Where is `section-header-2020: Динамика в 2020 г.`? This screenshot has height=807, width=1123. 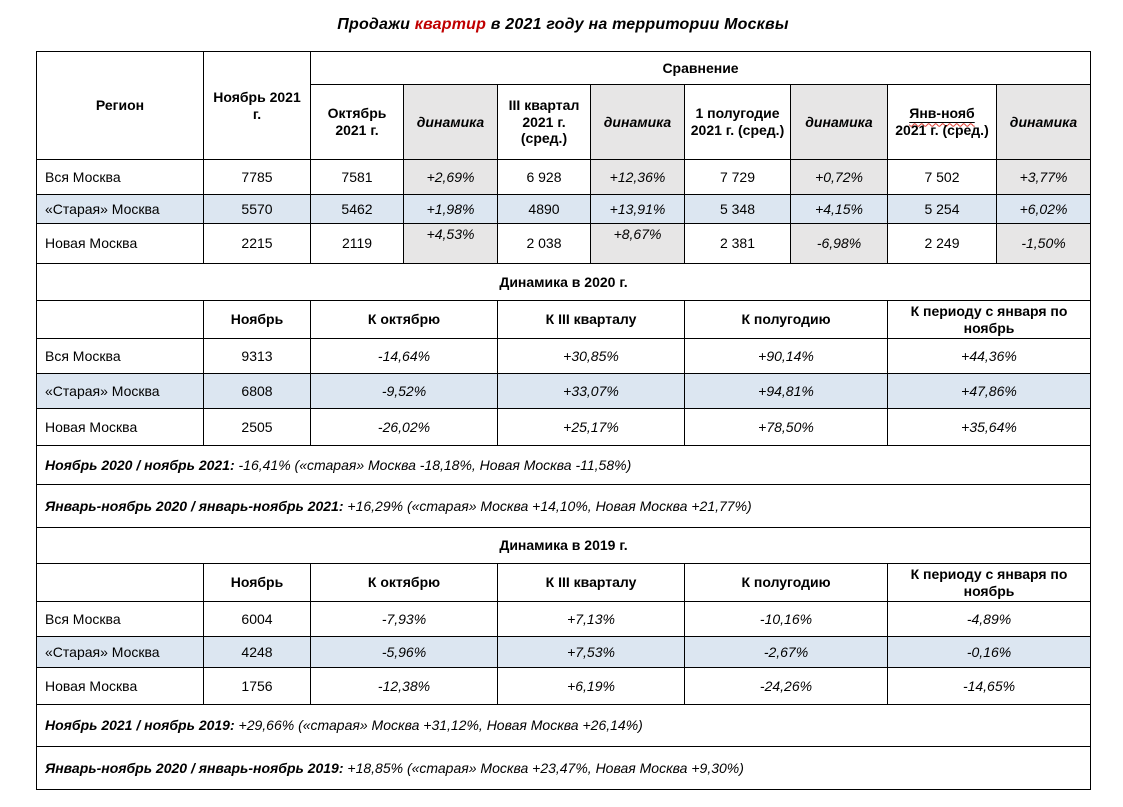 section-header-2020: Динамика в 2020 г. is located at coordinates (563, 282).